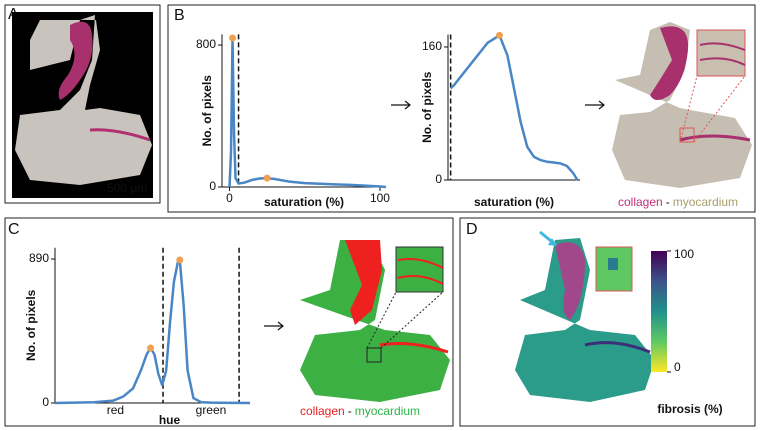 Image resolution: width=760 pixels, height=431 pixels. What do you see at coordinates (39, 258) in the screenshot?
I see `y-tick-label: 890` at bounding box center [39, 258].